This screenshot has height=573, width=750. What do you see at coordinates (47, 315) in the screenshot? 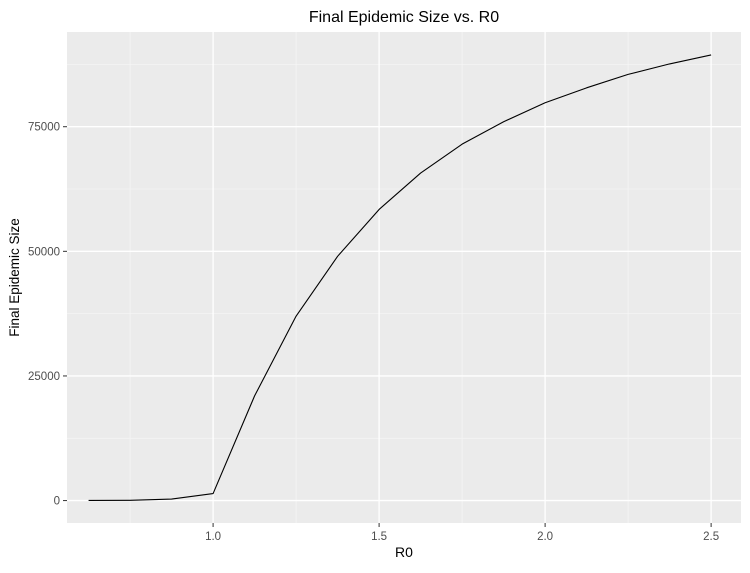
I see `y-axis: 0 25000 50000 75000` at bounding box center [47, 315].